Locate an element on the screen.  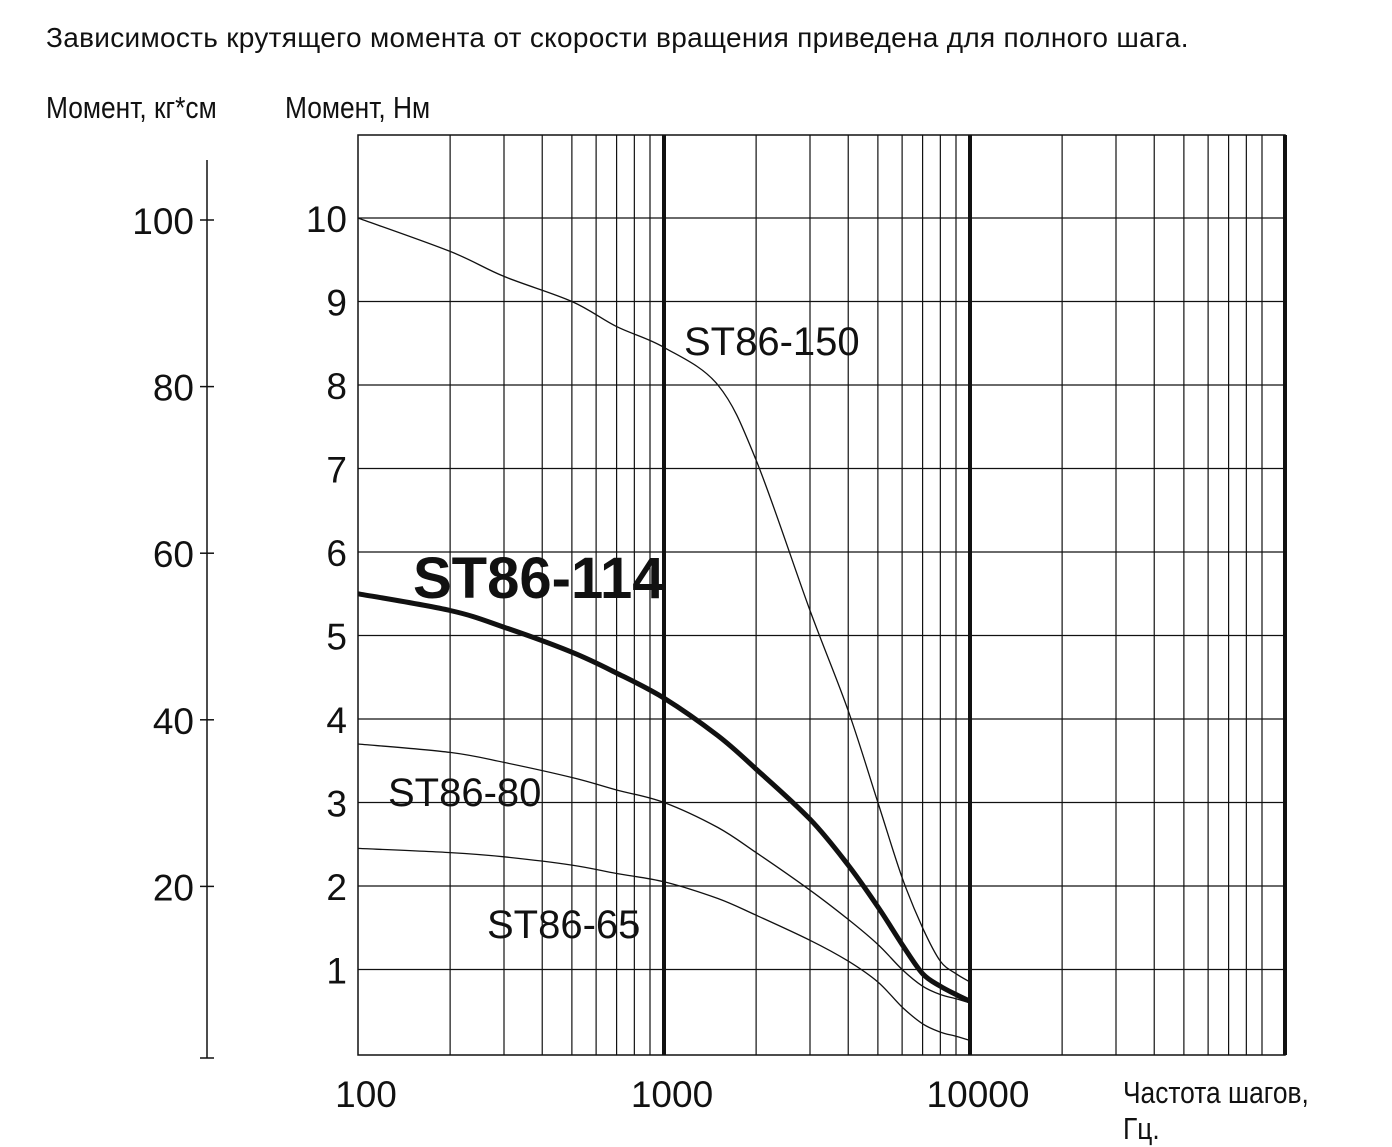
y-tick-label: 3 is located at coordinates (336, 804).